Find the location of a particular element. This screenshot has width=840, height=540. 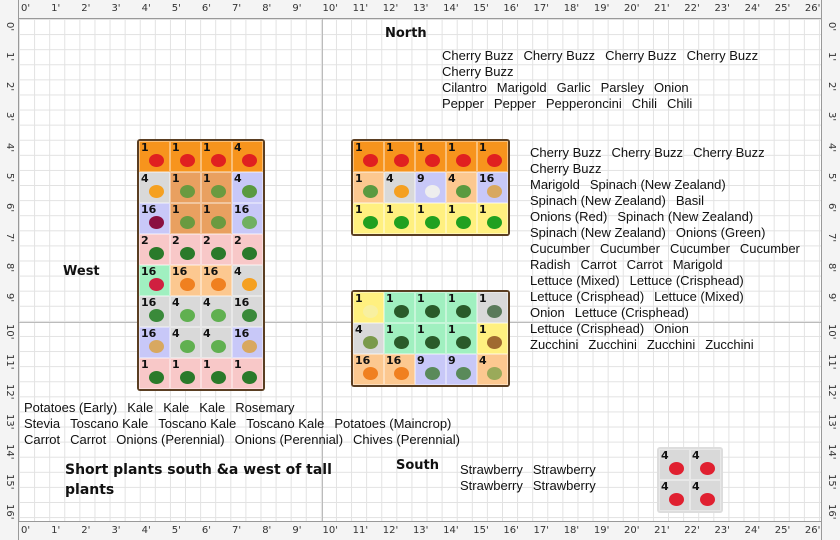

garden-bed: 4 4 4 4 is located at coordinates (690, 480).